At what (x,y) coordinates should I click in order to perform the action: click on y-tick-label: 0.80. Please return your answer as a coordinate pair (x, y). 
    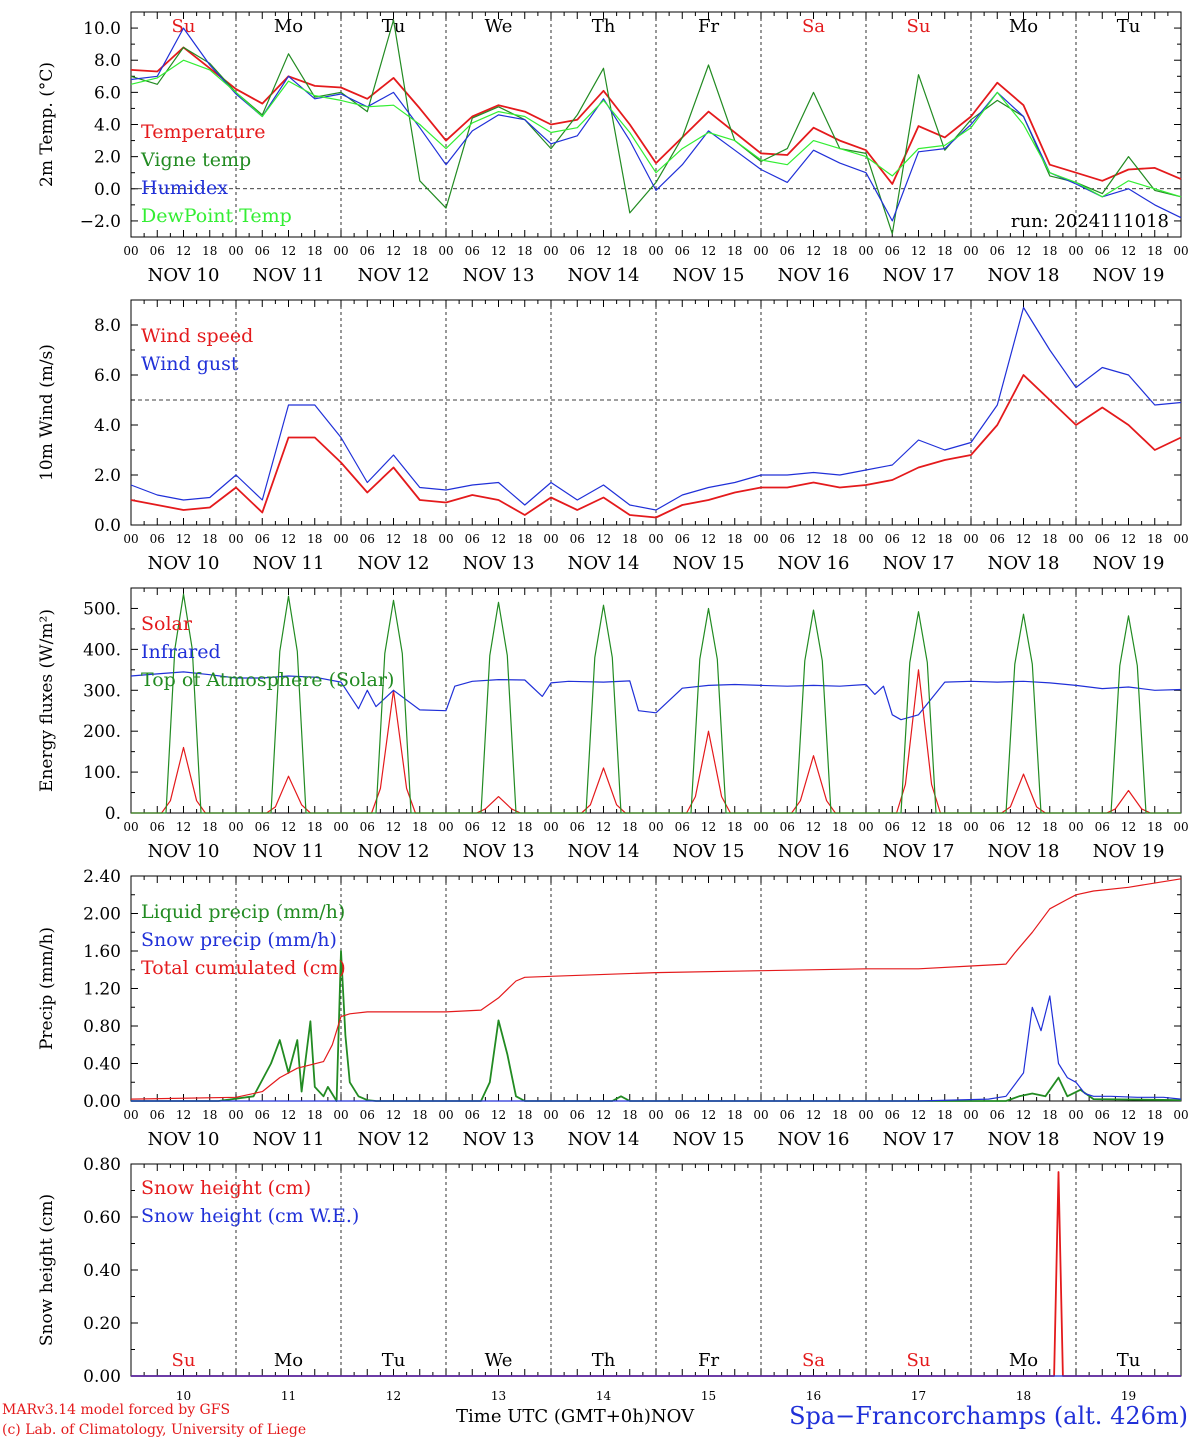
    Looking at the image, I should click on (102, 1165).